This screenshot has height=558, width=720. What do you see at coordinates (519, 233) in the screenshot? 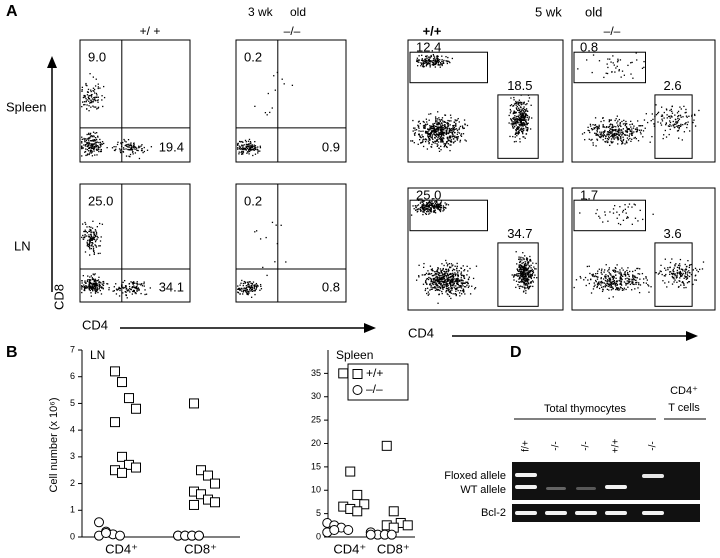
I see `gate-value: 34.7` at bounding box center [519, 233].